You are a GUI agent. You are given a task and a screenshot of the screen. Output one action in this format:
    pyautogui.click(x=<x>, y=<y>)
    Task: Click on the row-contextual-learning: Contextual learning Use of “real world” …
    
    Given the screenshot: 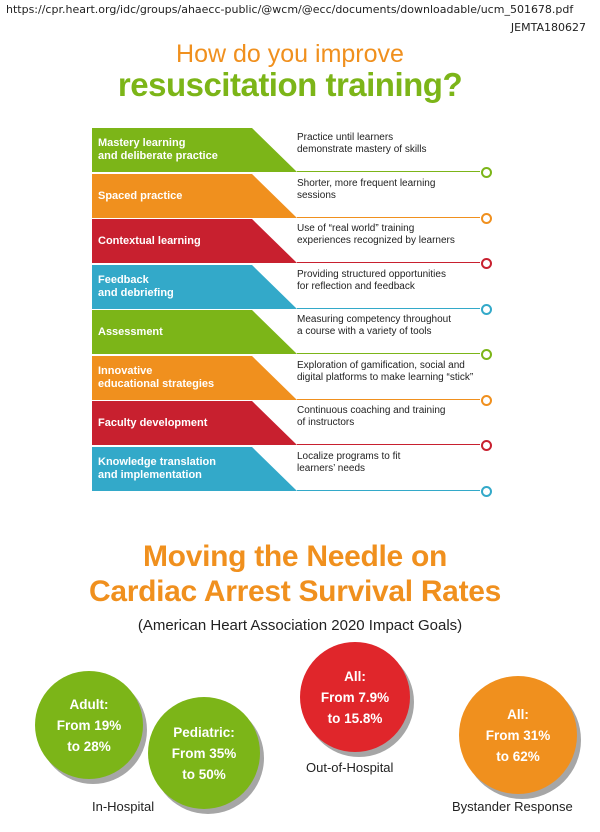 What is the action you would take?
    pyautogui.click(x=292, y=244)
    